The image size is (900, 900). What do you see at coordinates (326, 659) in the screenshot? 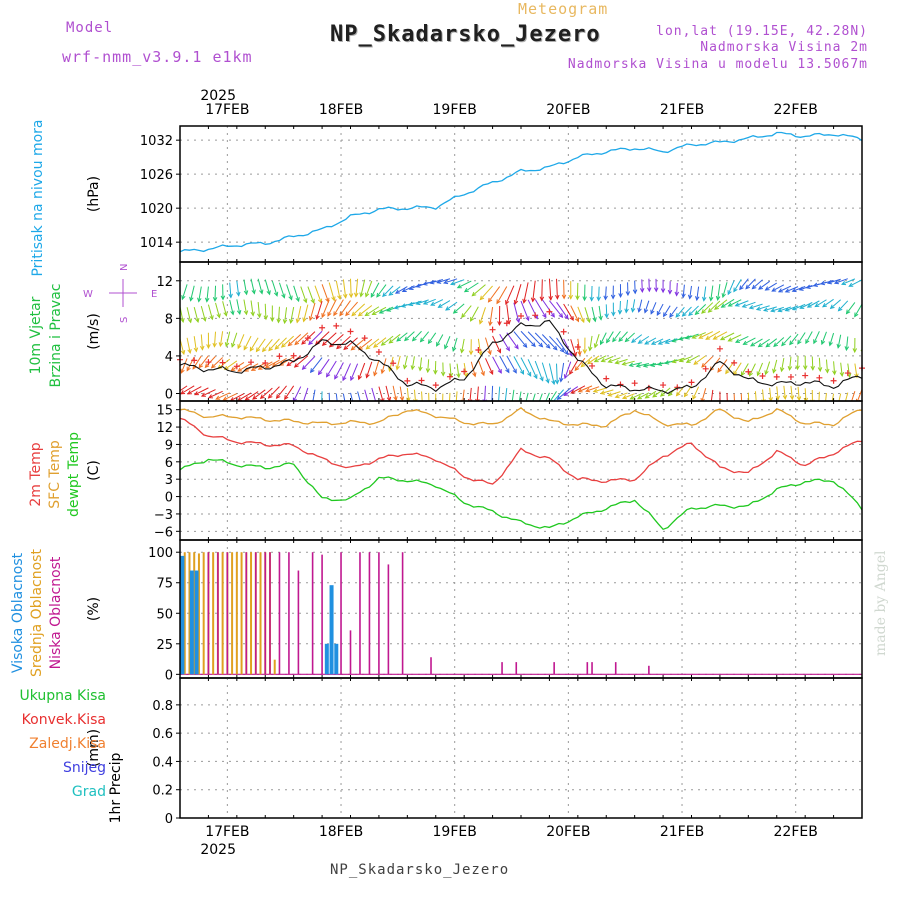
I see `high-cloud-bar` at bounding box center [326, 659].